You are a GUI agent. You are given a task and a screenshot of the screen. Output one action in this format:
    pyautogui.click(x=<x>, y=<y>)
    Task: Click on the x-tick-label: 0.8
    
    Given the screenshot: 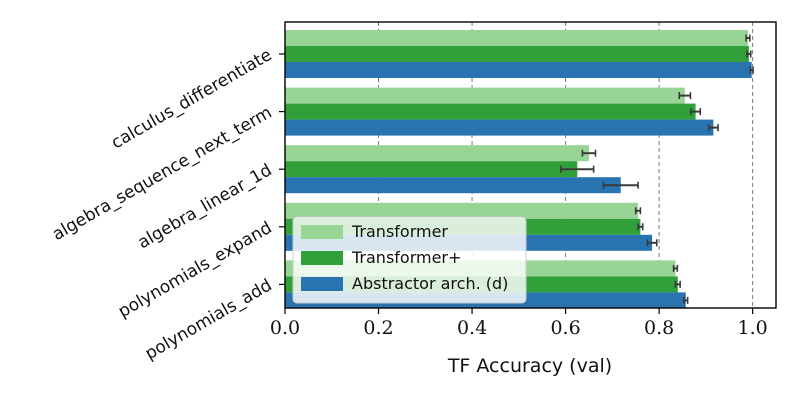 What is the action you would take?
    pyautogui.click(x=659, y=328)
    